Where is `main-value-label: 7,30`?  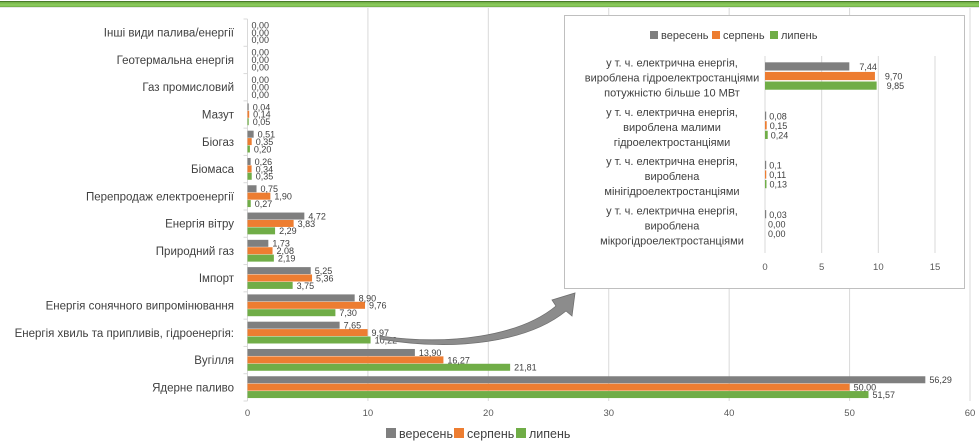
main-value-label: 7,30 is located at coordinates (348, 313).